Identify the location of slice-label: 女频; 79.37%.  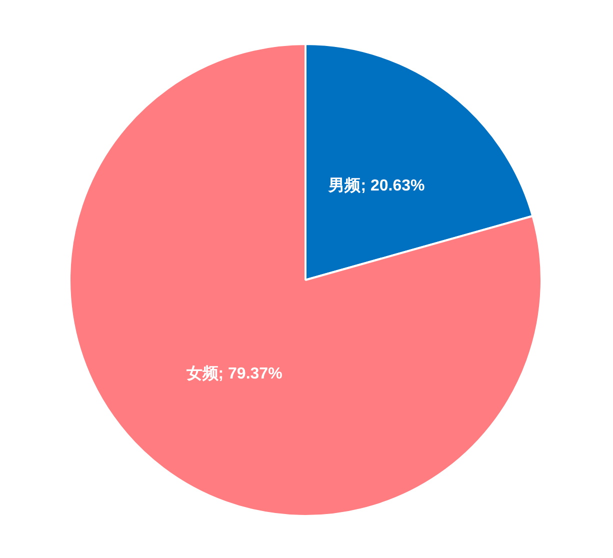
(233, 373).